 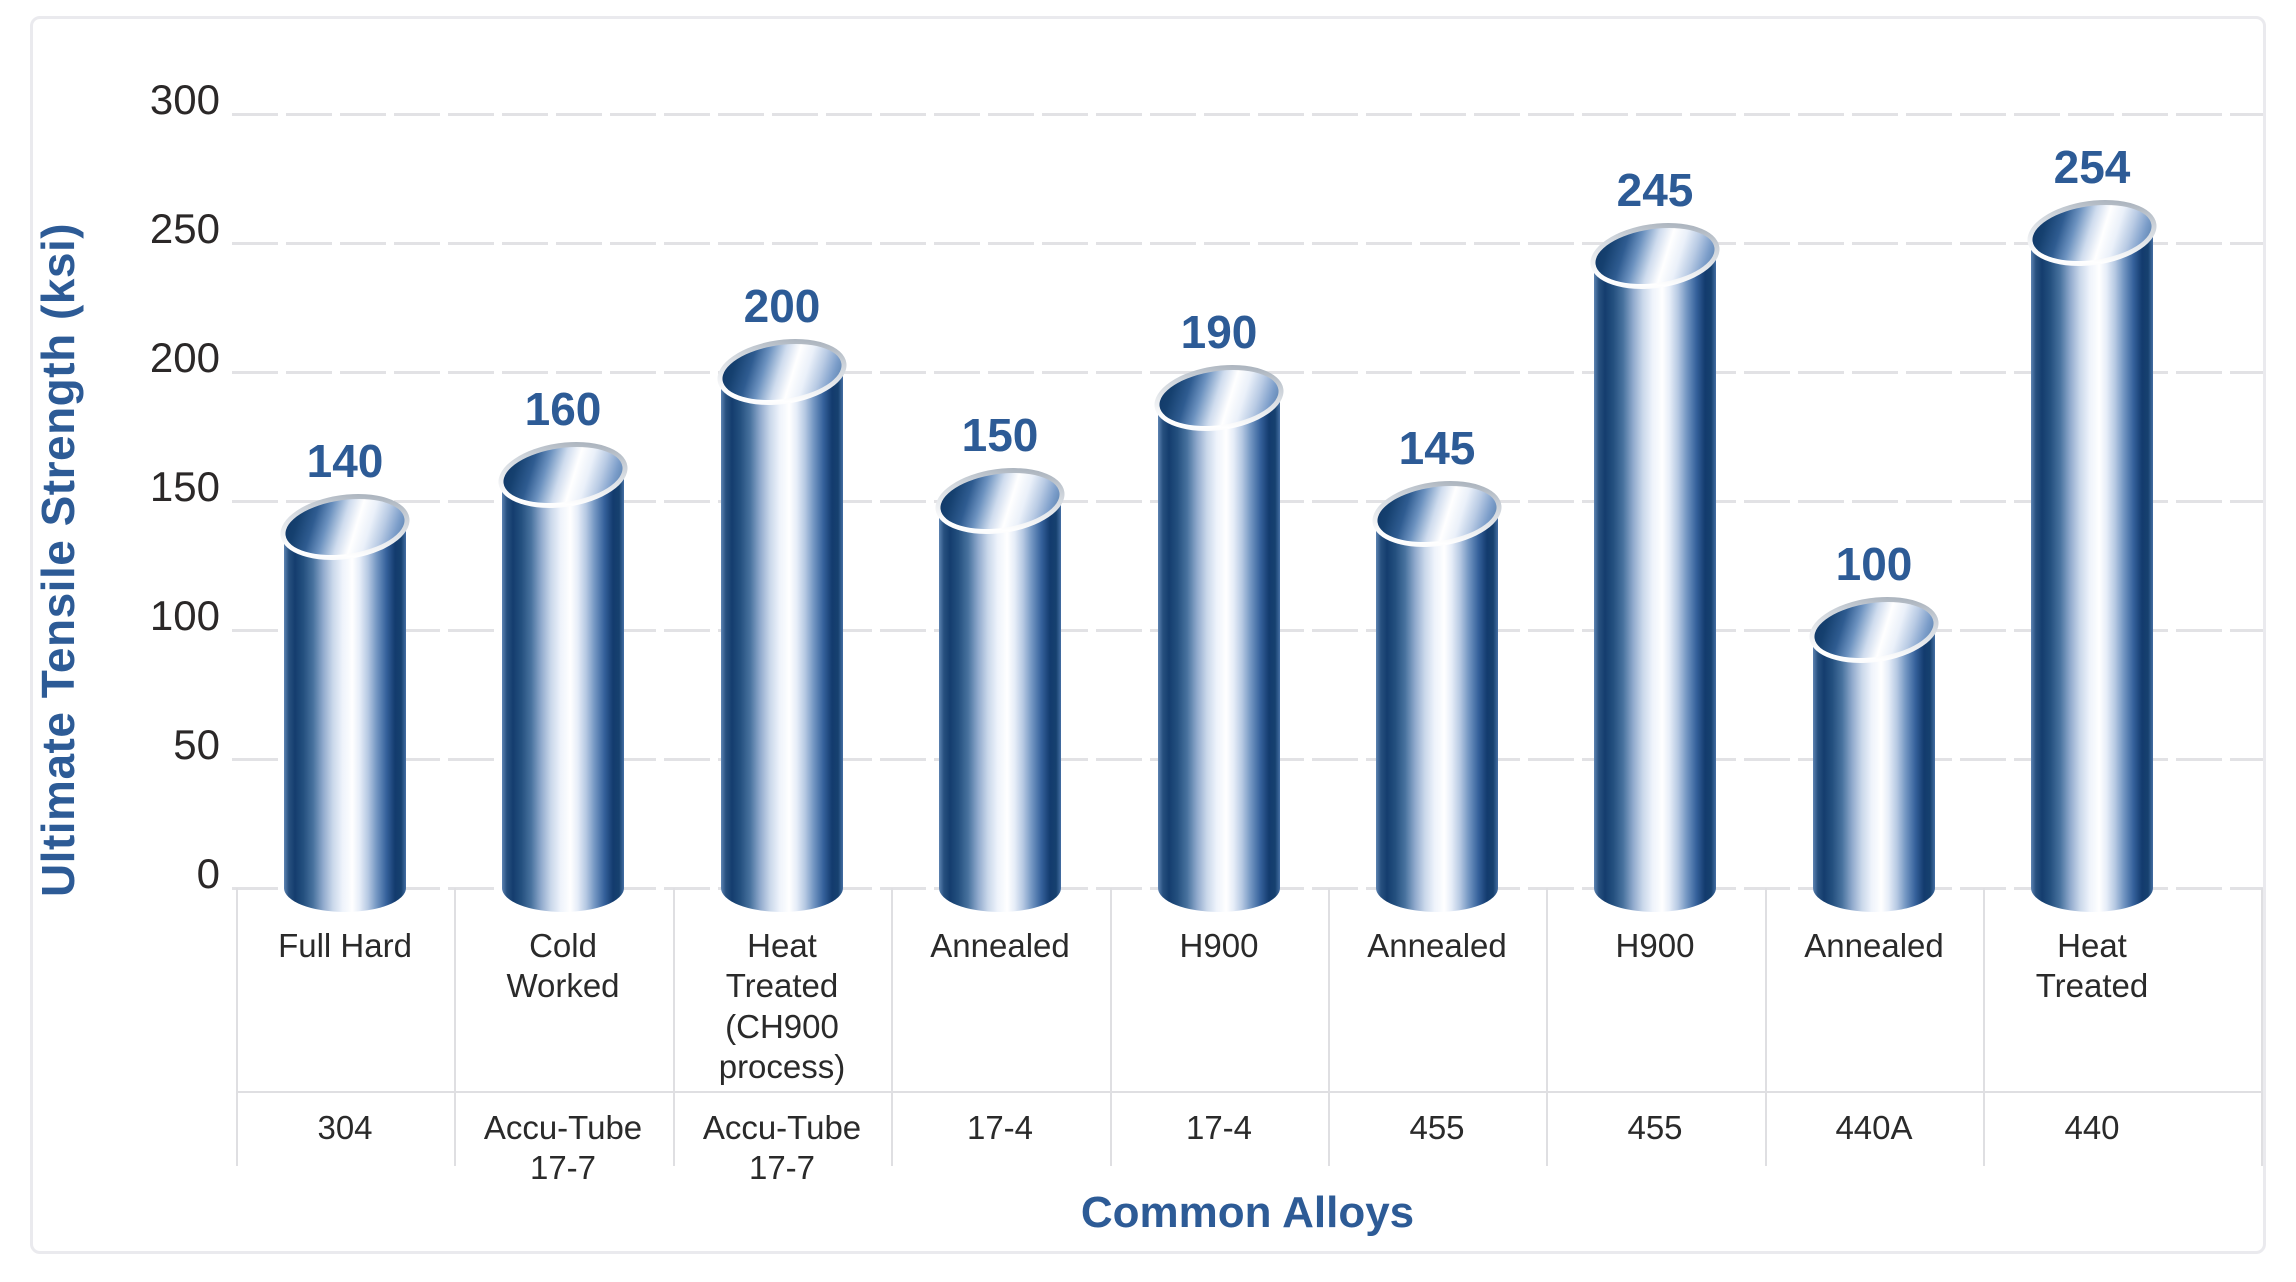 I want to click on y-tick-label-50: 50, so click(x=196, y=744).